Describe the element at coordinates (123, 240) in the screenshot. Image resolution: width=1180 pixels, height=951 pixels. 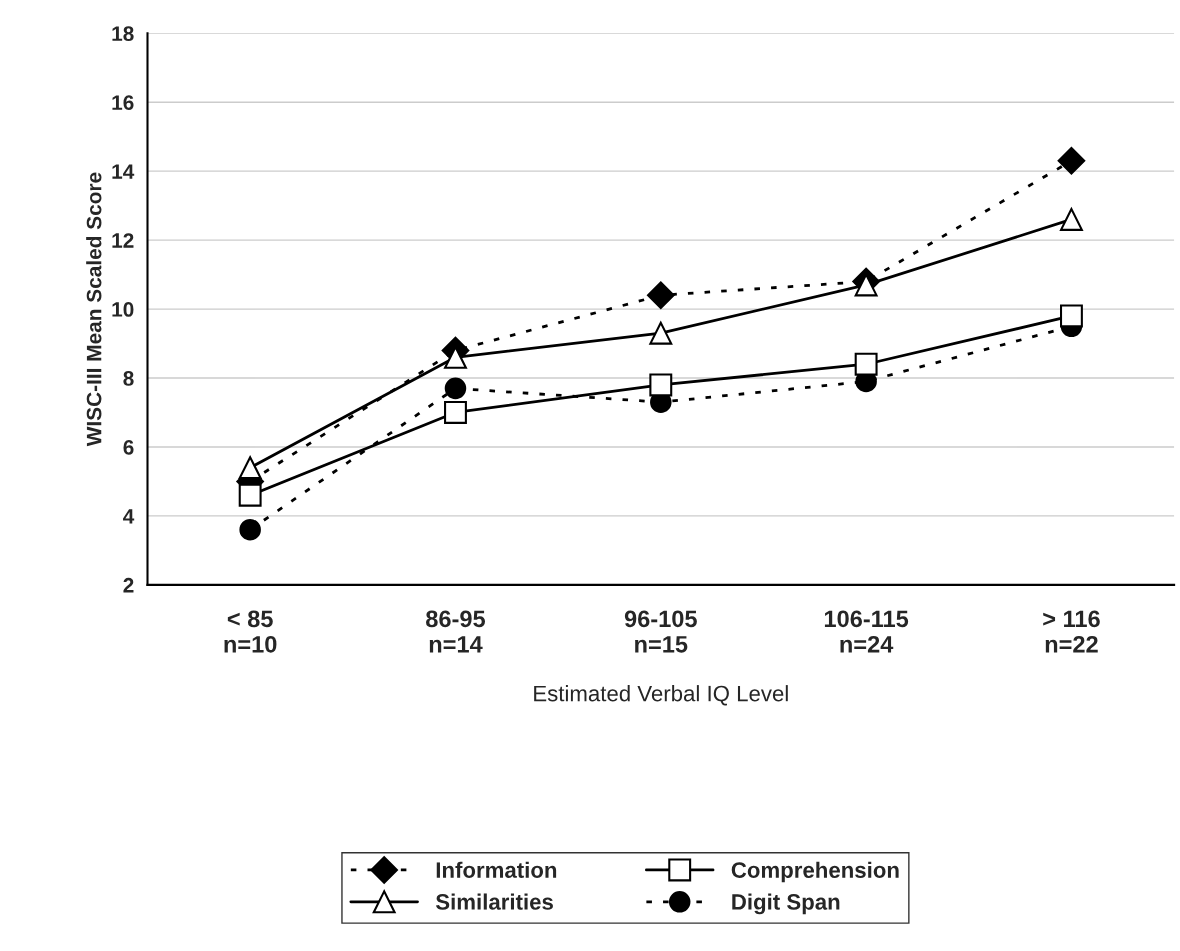
I see `y-tick-label: 12` at that location.